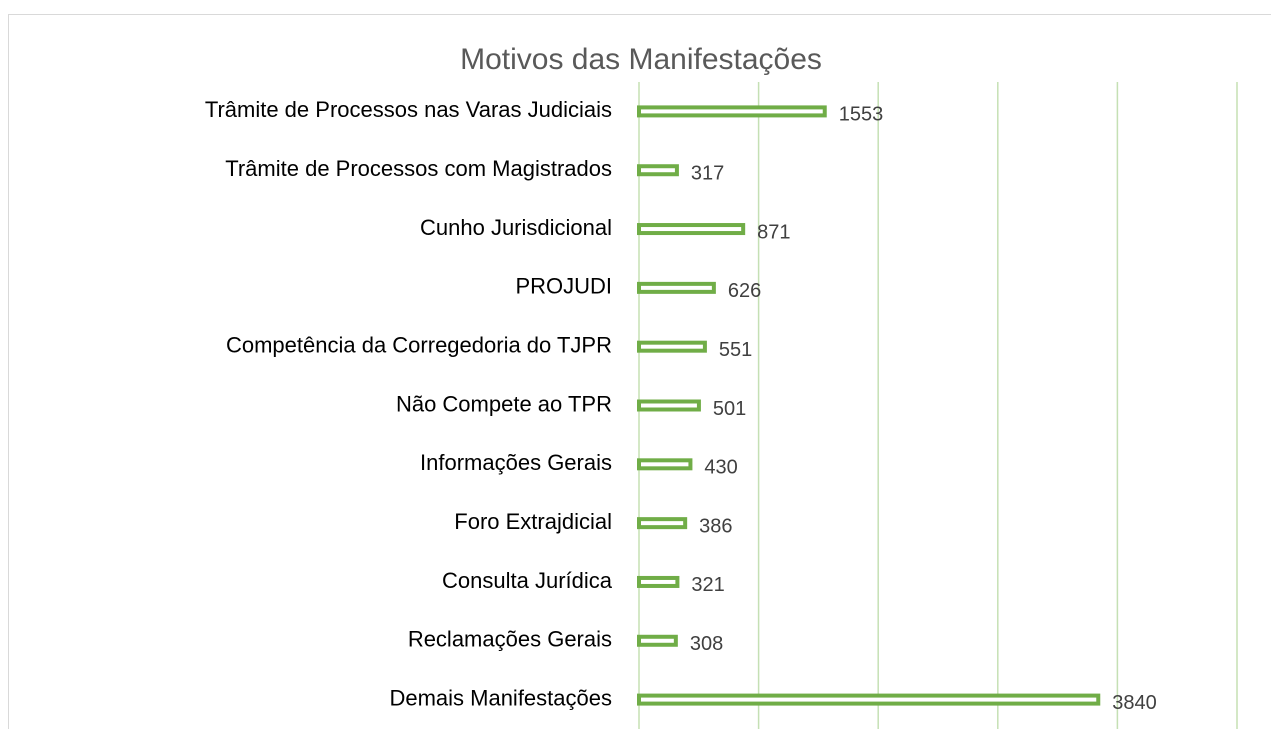 This screenshot has width=1271, height=729. I want to click on y-tick-label: Informações Gerais, so click(516, 462).